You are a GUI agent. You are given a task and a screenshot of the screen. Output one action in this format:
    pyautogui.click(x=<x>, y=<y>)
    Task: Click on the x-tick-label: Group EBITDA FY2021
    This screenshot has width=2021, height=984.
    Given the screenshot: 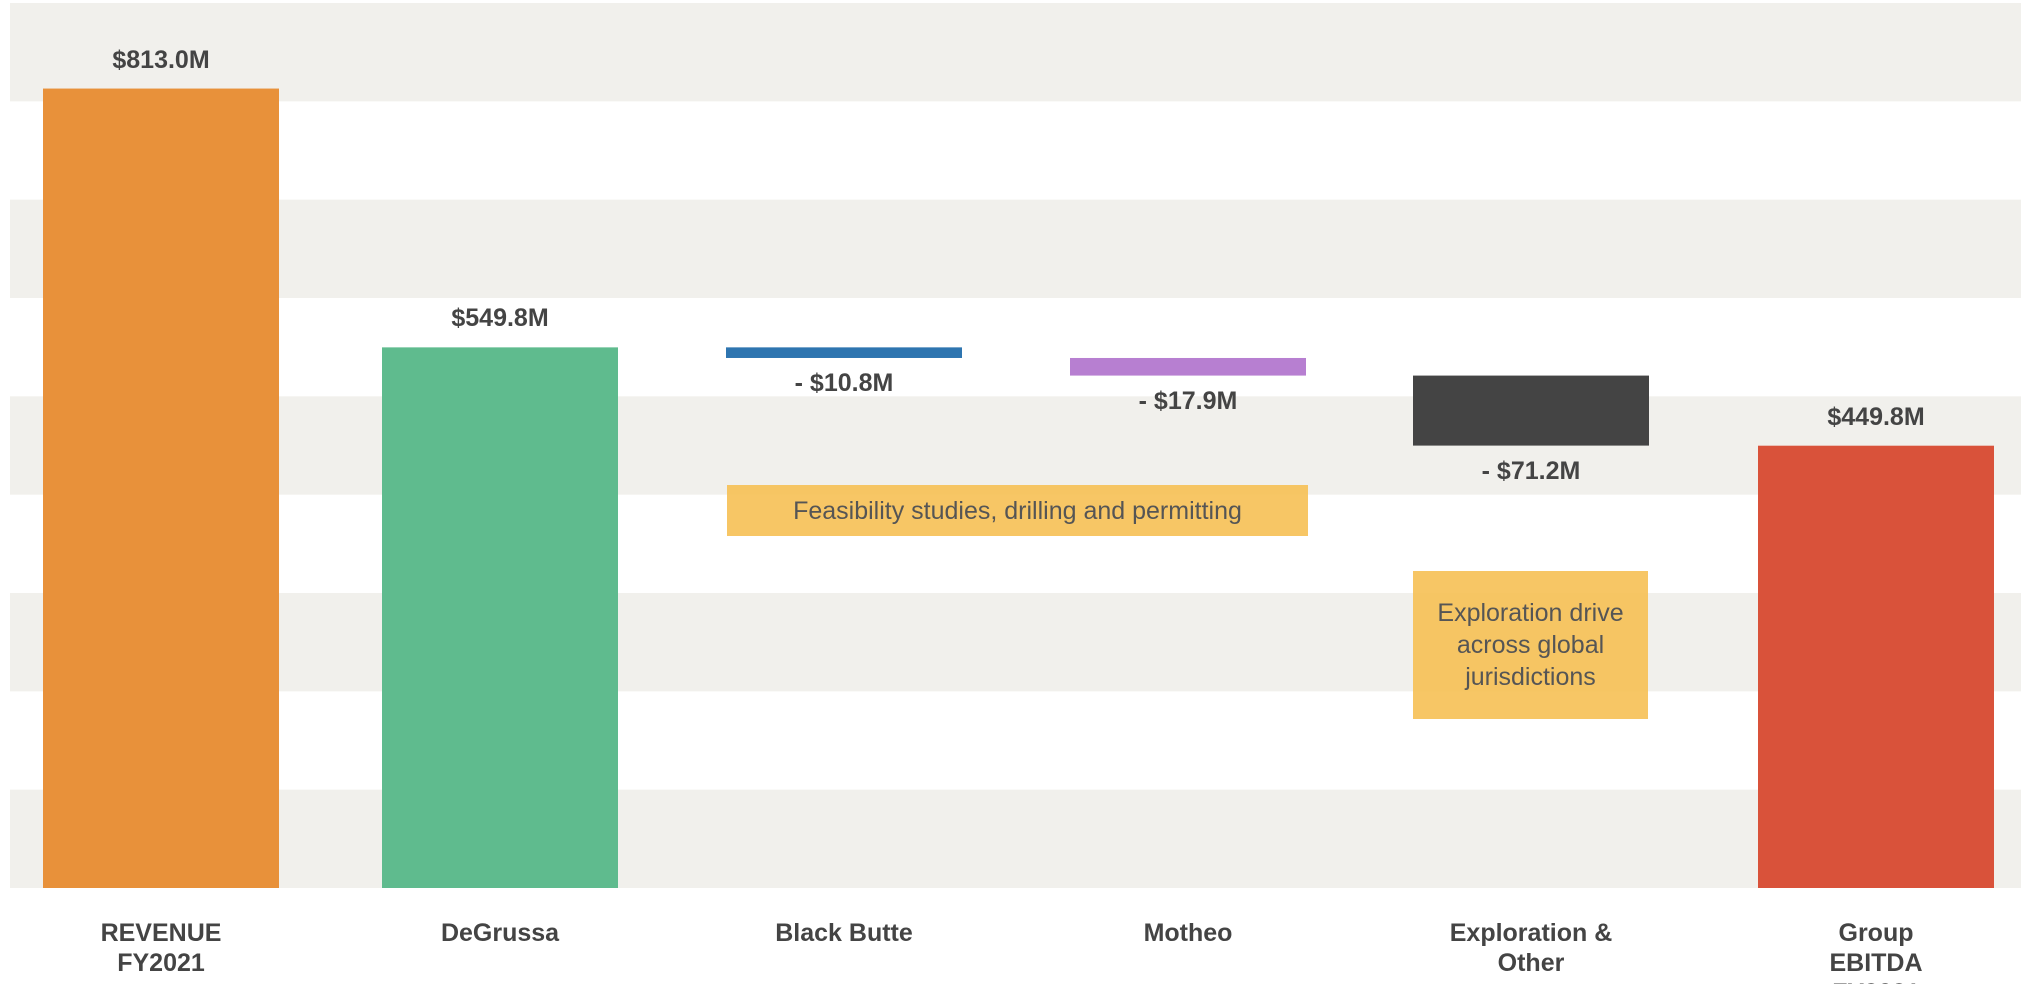 What is the action you would take?
    pyautogui.click(x=1876, y=951)
    